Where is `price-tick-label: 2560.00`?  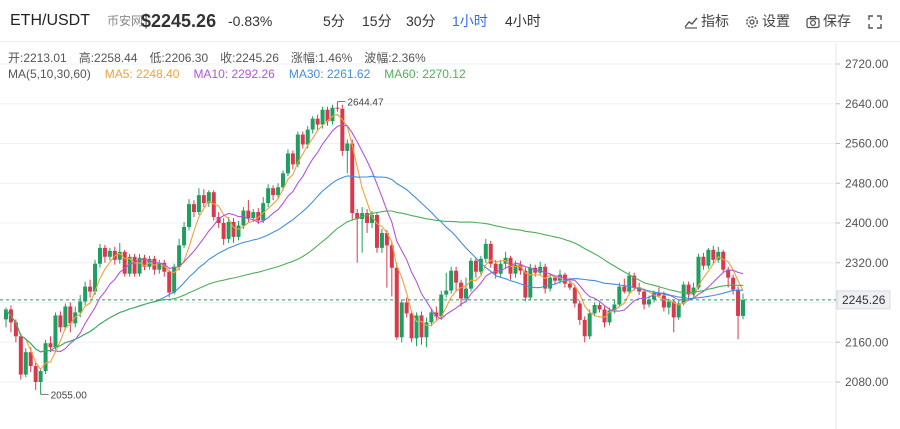
price-tick-label: 2560.00 is located at coordinates (867, 144).